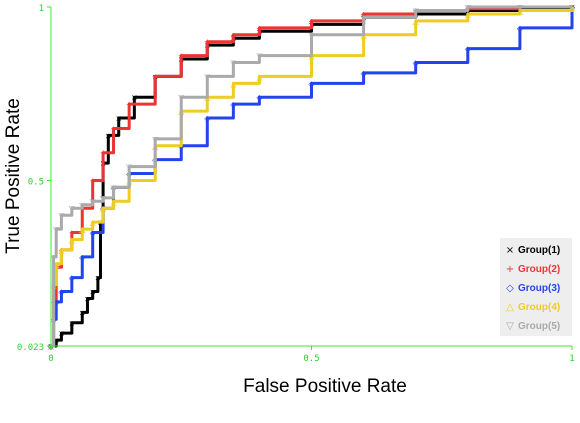 The image size is (580, 423). Describe the element at coordinates (30, 348) in the screenshot. I see `y-tick-label: 0.023` at that location.